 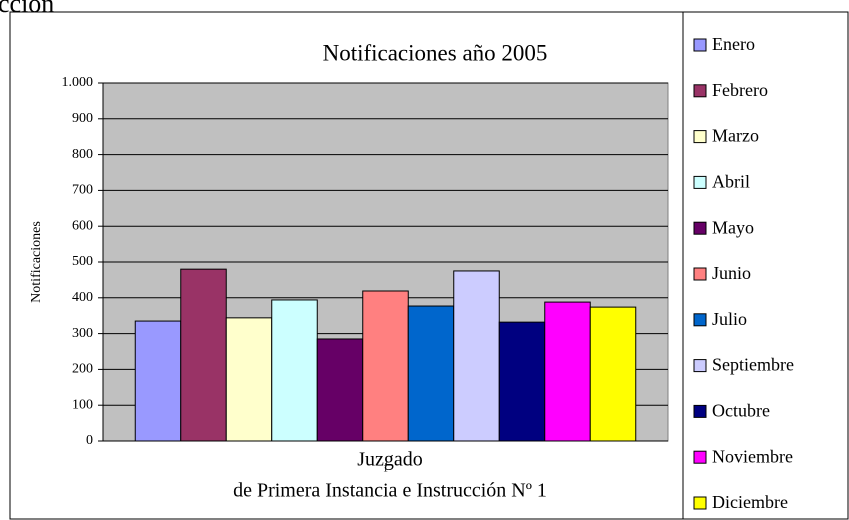 What do you see at coordinates (82, 154) in the screenshot?
I see `y-tick-label: 800` at bounding box center [82, 154].